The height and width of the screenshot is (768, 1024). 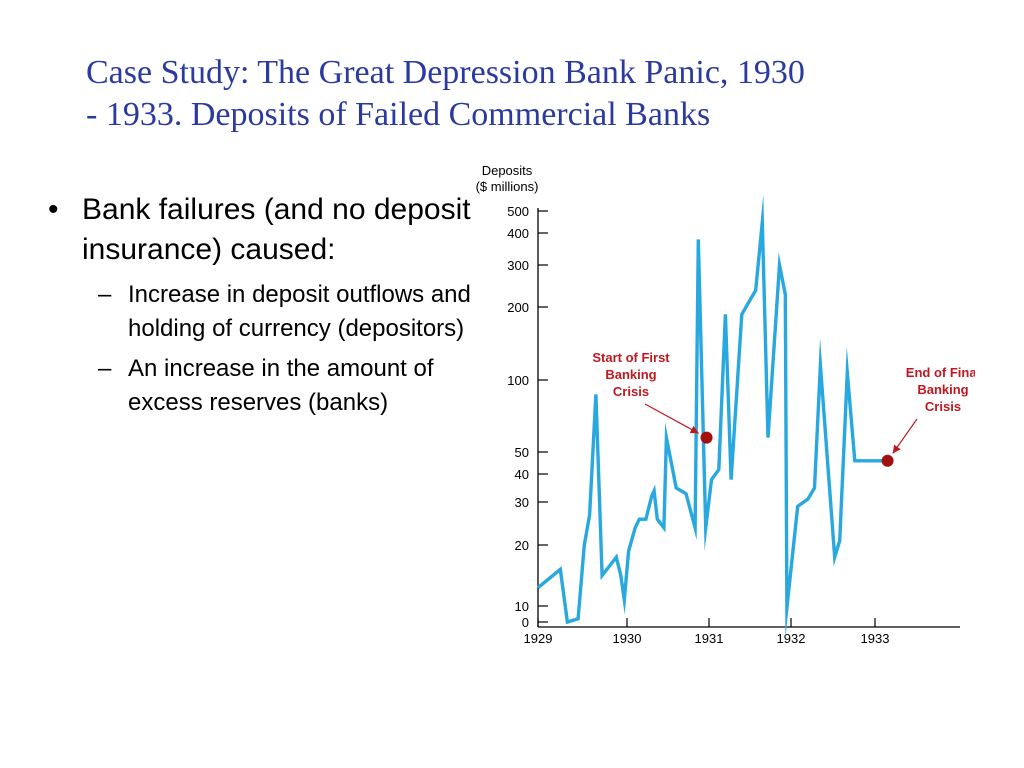 What do you see at coordinates (538, 638) in the screenshot?
I see `x-tick-label: 1929` at bounding box center [538, 638].